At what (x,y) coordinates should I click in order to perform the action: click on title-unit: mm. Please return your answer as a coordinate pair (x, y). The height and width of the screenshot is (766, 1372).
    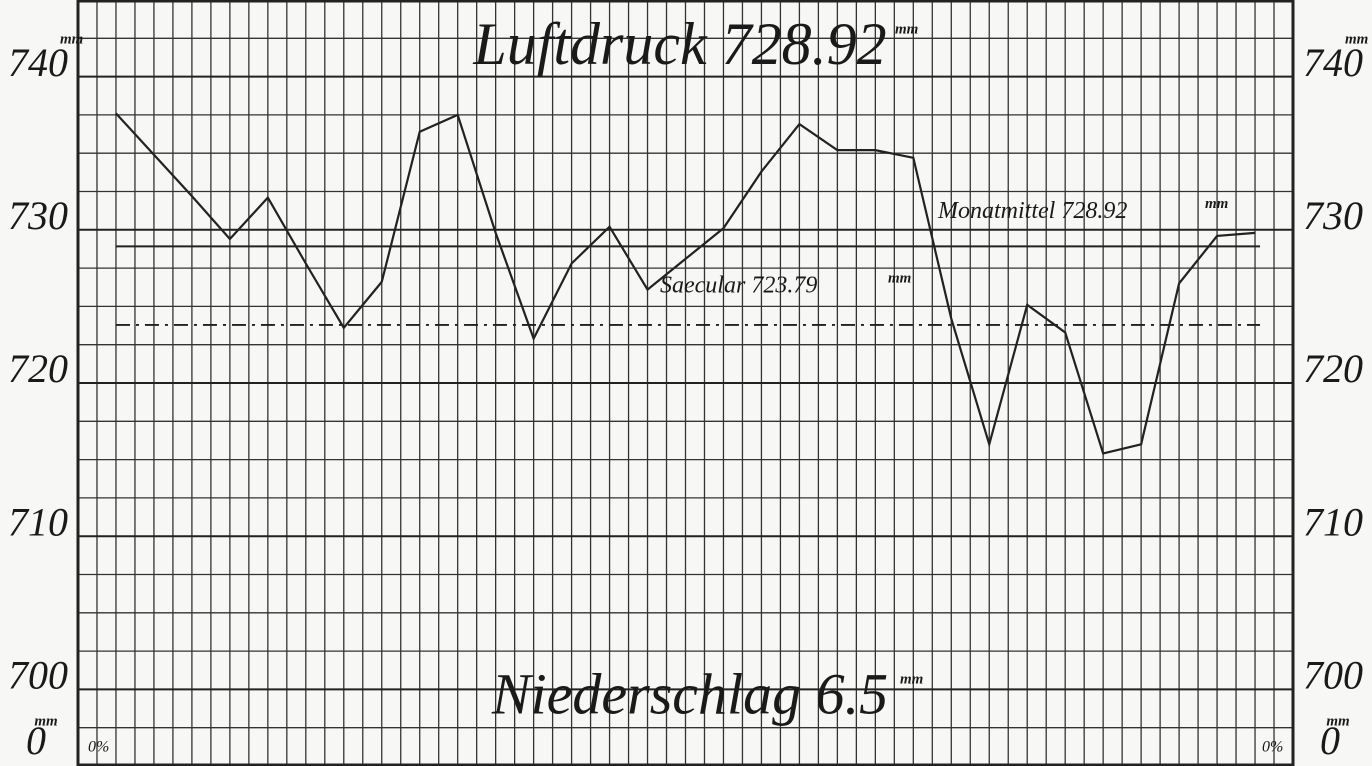
    Looking at the image, I should click on (906, 29).